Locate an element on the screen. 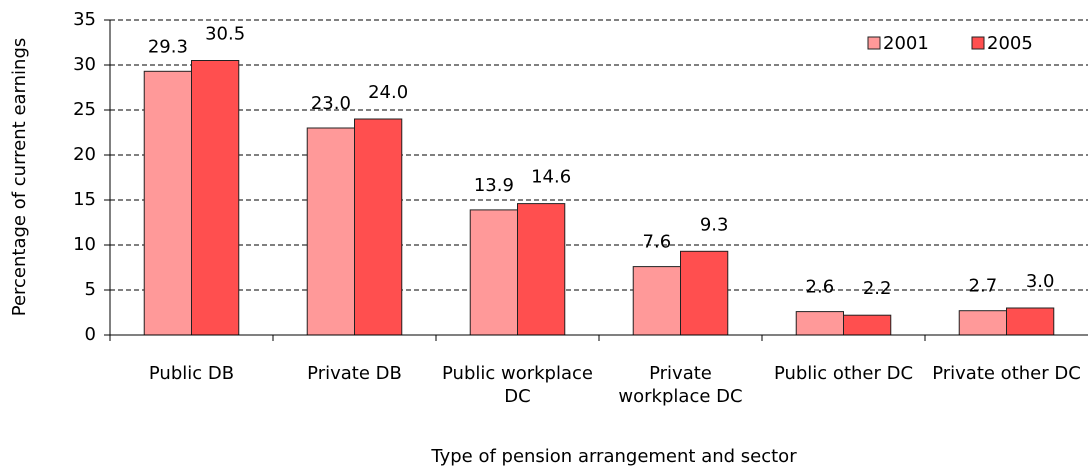  data-label: 2.2 is located at coordinates (877, 288).